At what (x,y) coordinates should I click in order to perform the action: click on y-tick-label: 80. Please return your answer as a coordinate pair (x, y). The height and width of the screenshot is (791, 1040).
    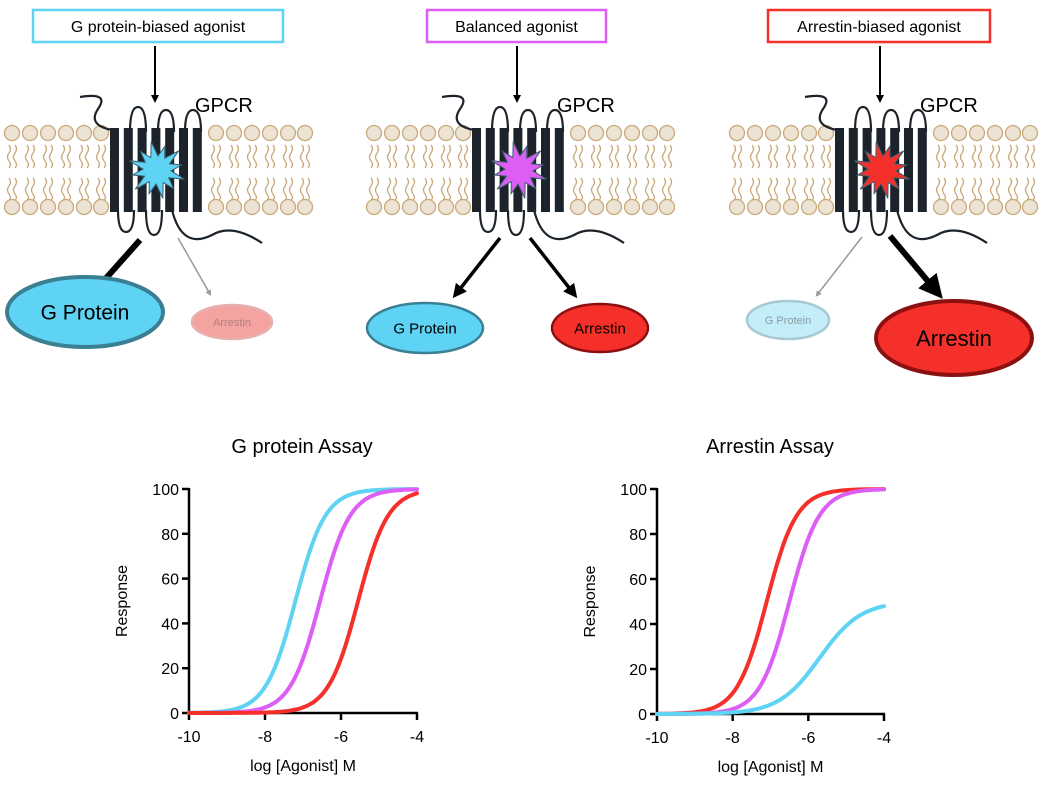
    Looking at the image, I should click on (638, 535).